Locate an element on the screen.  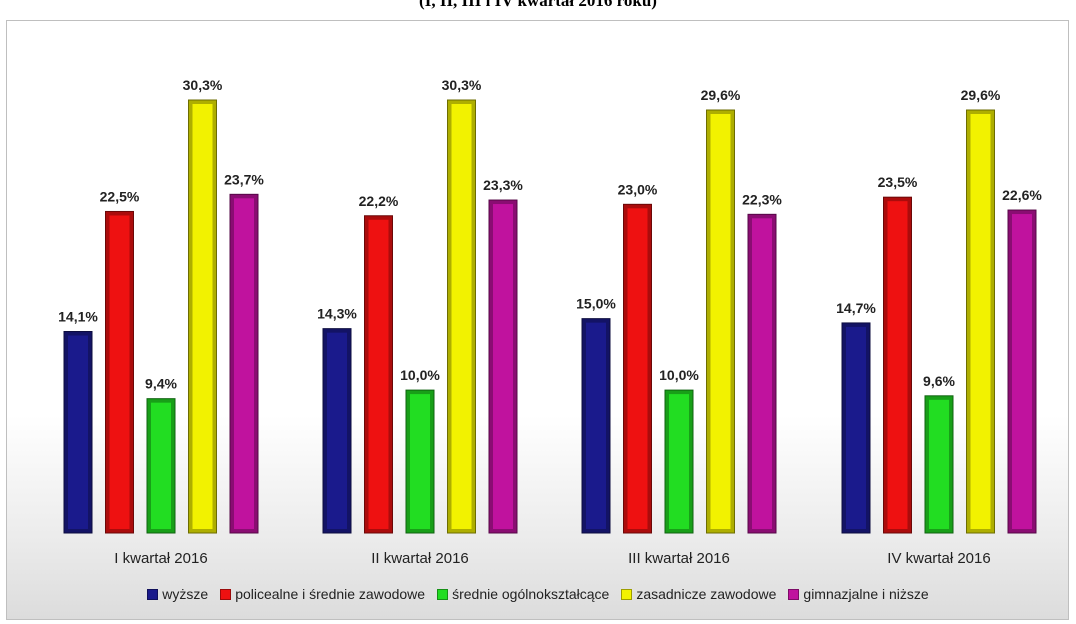
legend-label: średnie ogólnokształcące is located at coordinates (531, 594).